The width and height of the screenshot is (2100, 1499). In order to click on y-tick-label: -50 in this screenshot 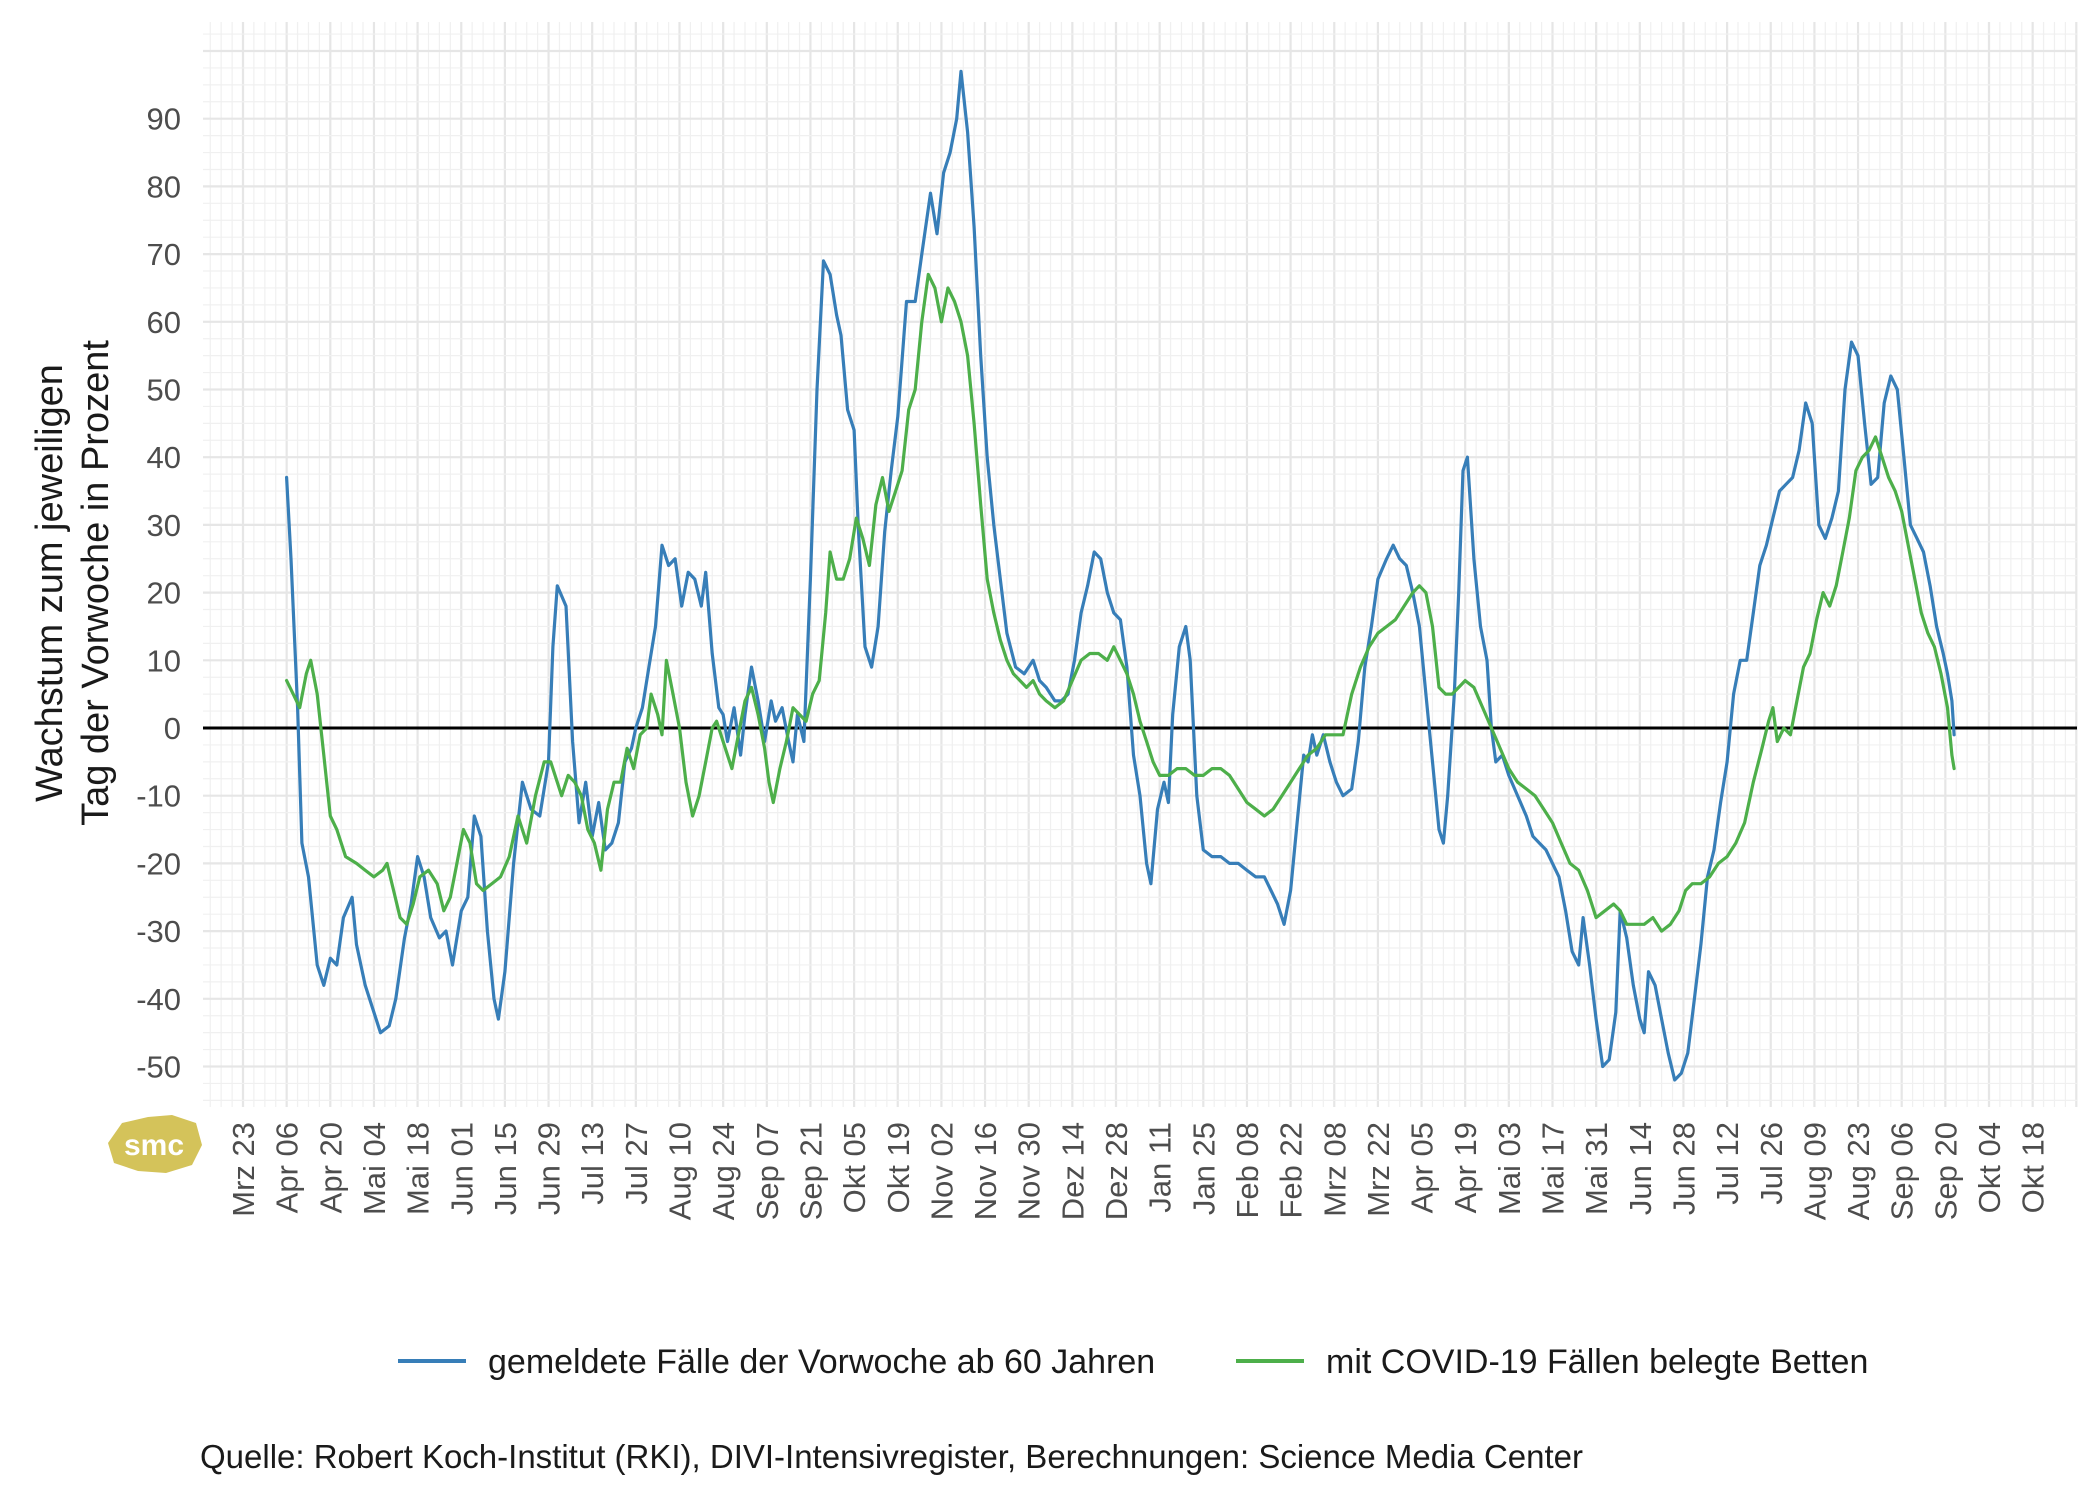, I will do `click(158, 1067)`.